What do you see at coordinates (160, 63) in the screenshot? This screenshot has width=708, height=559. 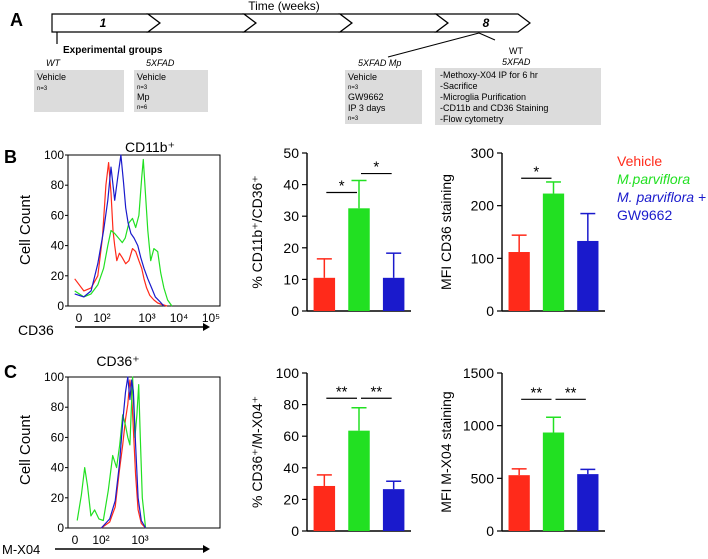 I see `group-2-genotype: 5XFAD` at bounding box center [160, 63].